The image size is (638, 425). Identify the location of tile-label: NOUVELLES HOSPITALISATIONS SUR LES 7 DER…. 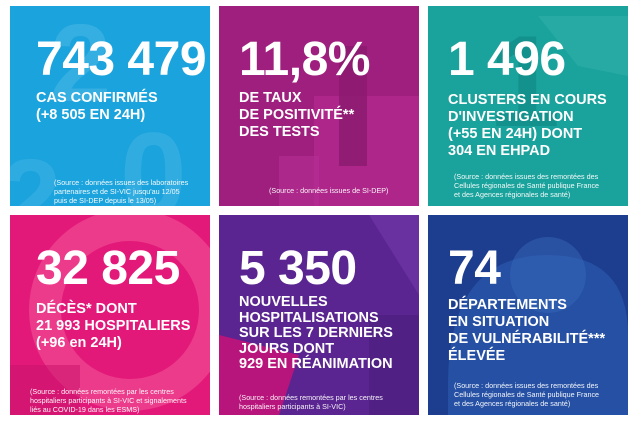
(316, 333).